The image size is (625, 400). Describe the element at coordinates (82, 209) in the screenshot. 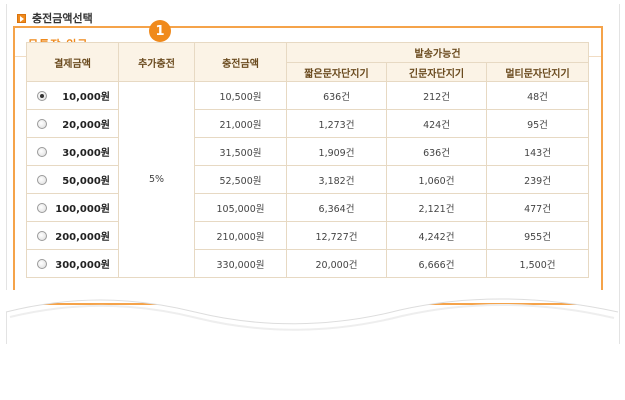

I see `payment-amount: 100,000원` at that location.